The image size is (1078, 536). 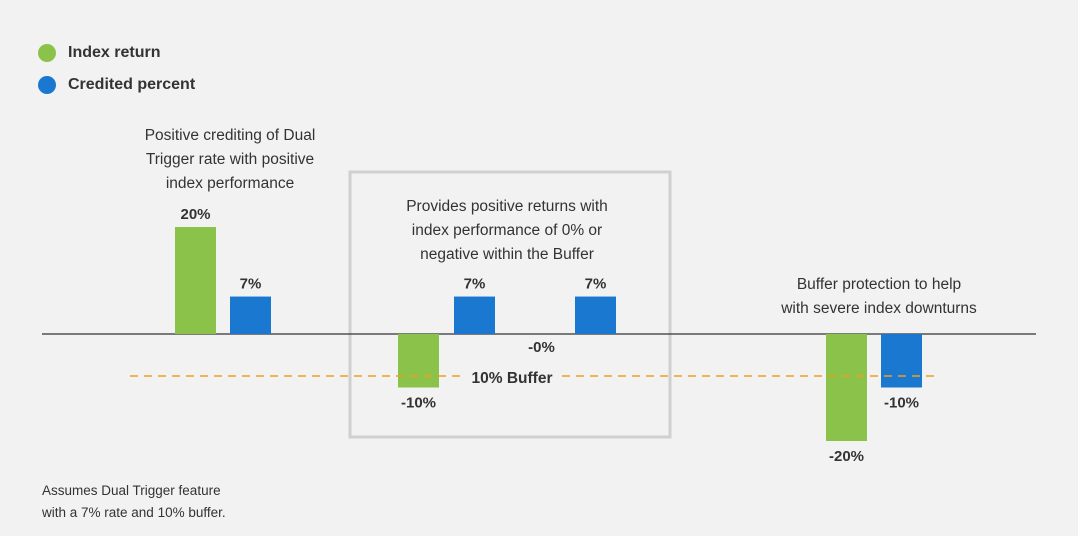 I want to click on data-label-index-return: -20%, so click(x=846, y=456).